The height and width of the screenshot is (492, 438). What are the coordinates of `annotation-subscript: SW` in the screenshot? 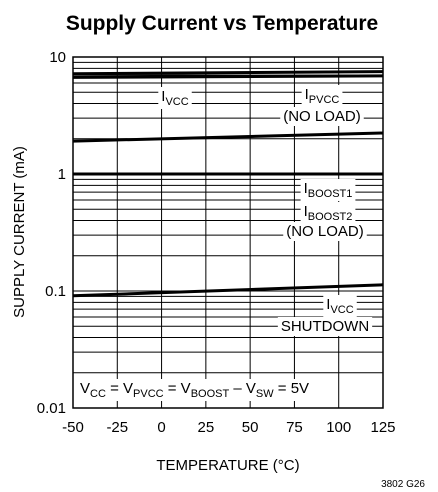 It's located at (265, 394).